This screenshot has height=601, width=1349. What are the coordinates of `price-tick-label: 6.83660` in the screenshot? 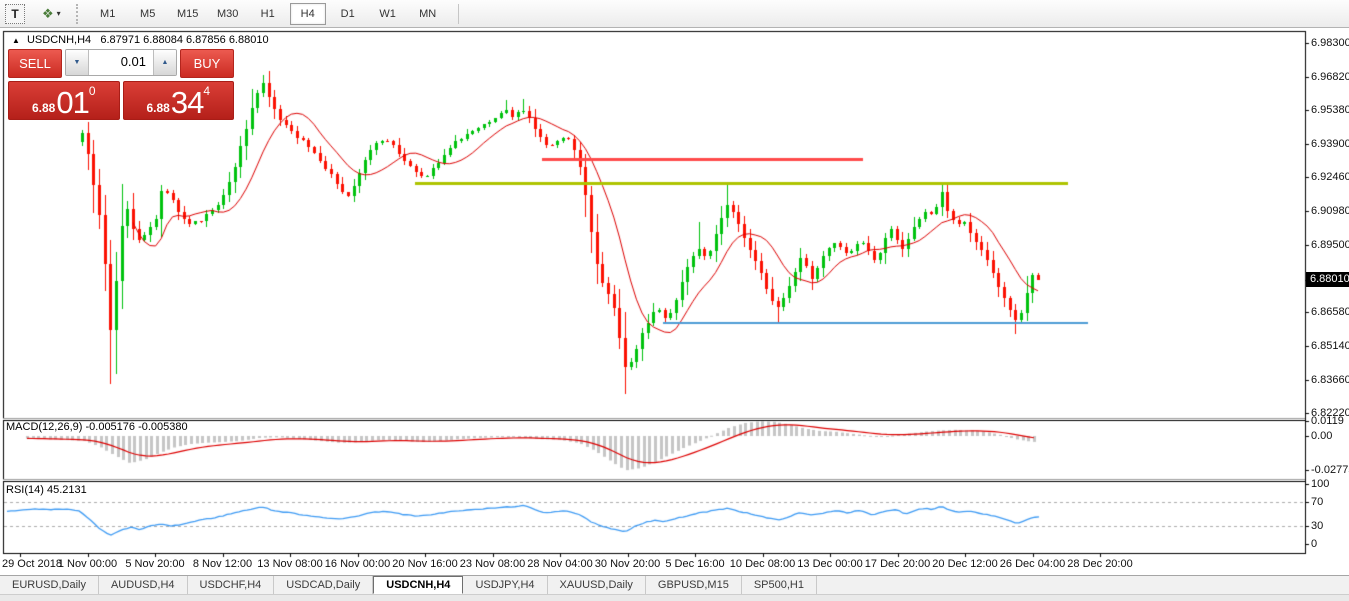 It's located at (1330, 380).